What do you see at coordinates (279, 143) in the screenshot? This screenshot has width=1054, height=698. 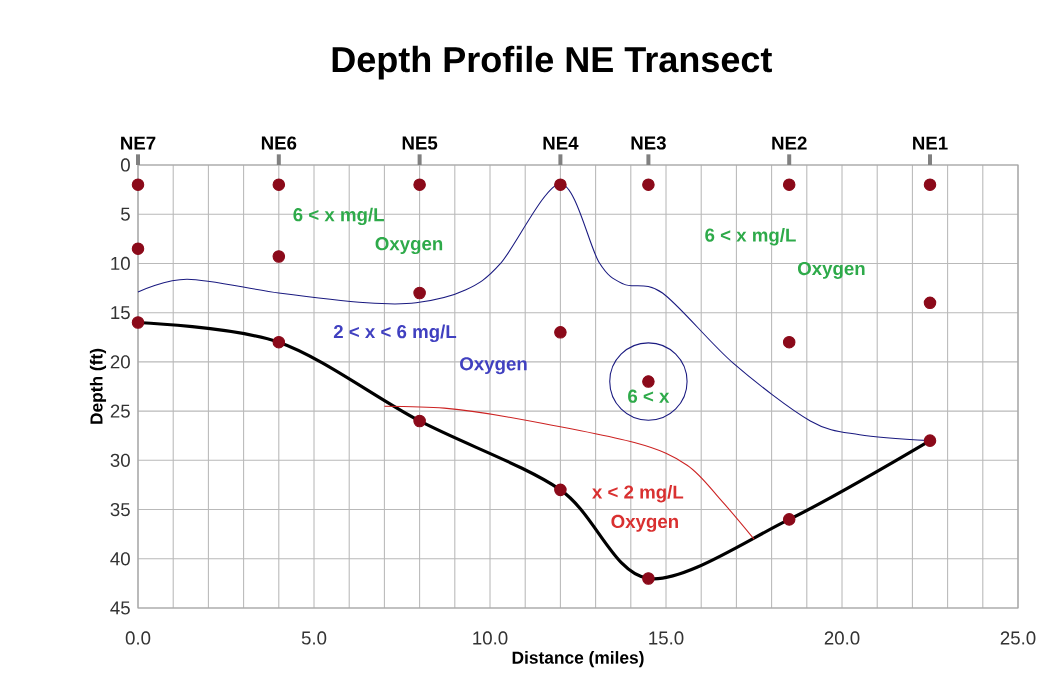 I see `annotation: NE6` at bounding box center [279, 143].